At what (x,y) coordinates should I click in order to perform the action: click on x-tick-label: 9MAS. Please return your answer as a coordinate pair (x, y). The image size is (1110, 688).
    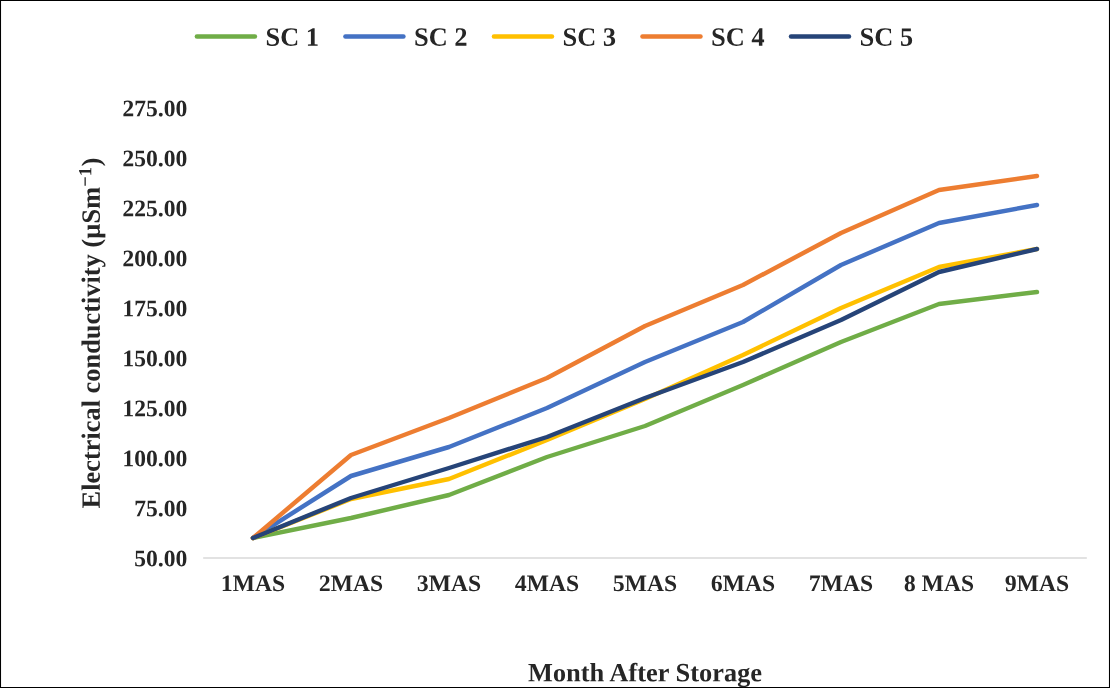
    Looking at the image, I should click on (1037, 583).